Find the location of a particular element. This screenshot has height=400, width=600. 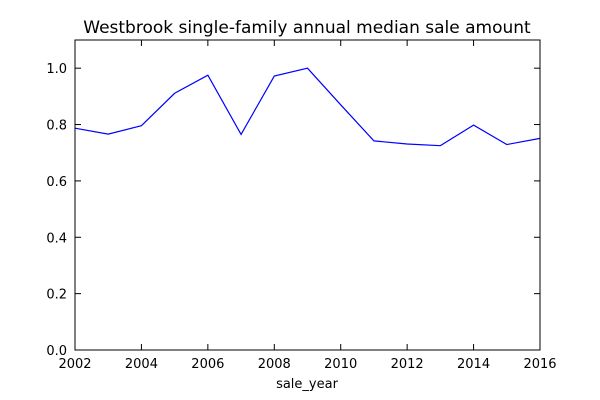

x-axis-label: sale_year is located at coordinates (307, 384).